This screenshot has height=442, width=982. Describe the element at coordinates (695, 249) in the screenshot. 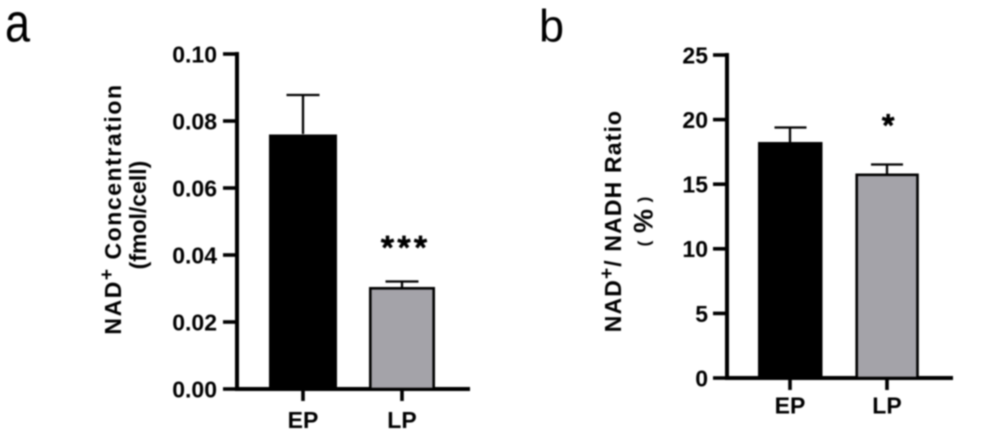

I see `svg-text: 10` at that location.